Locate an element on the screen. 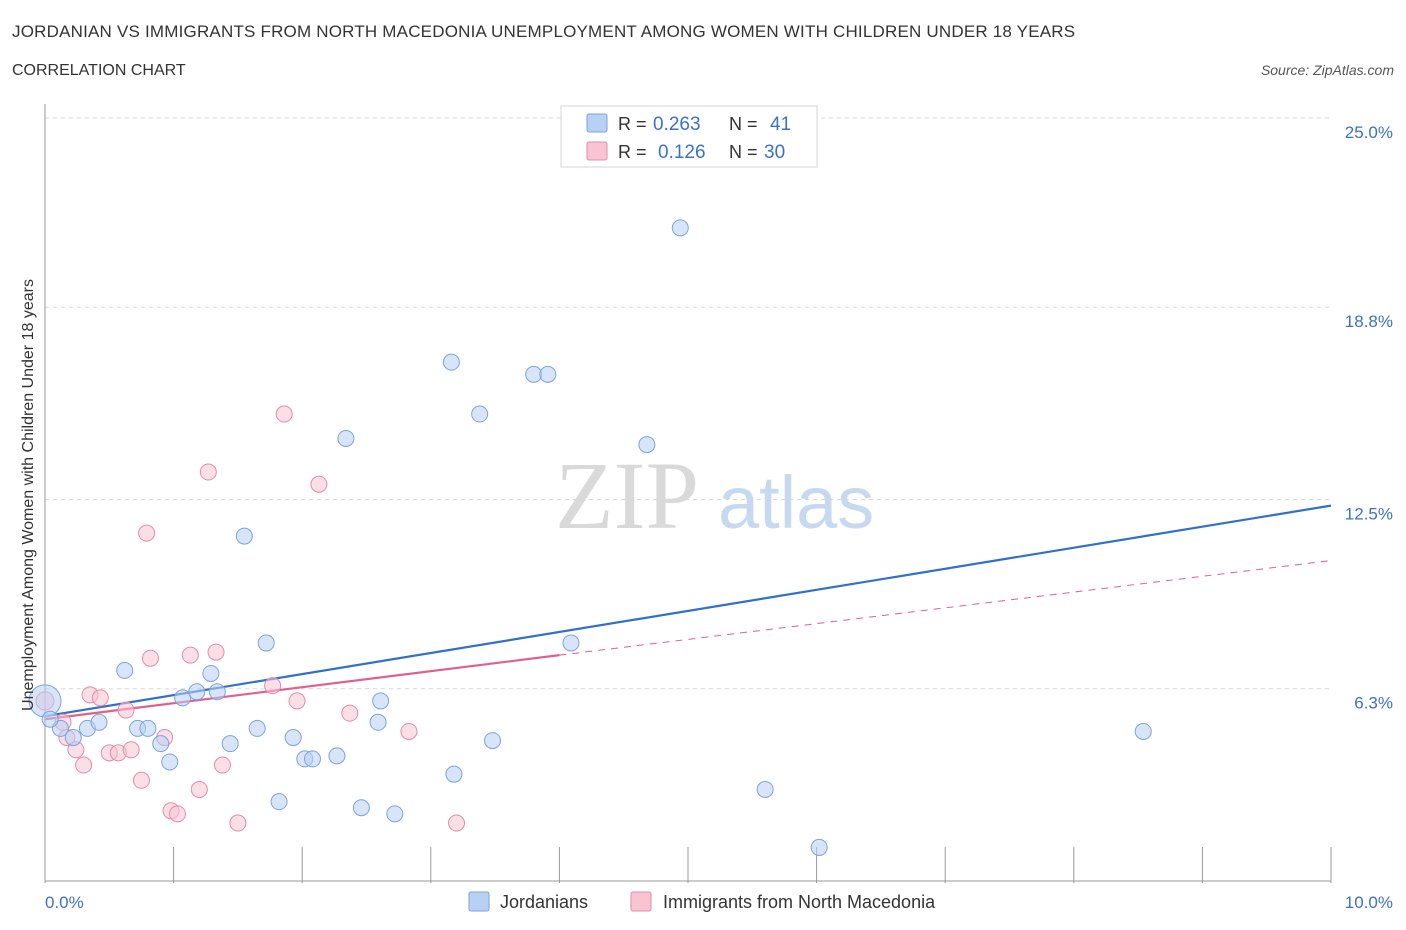  source-label: Source: ZipAtlas.com is located at coordinates (1327, 70).